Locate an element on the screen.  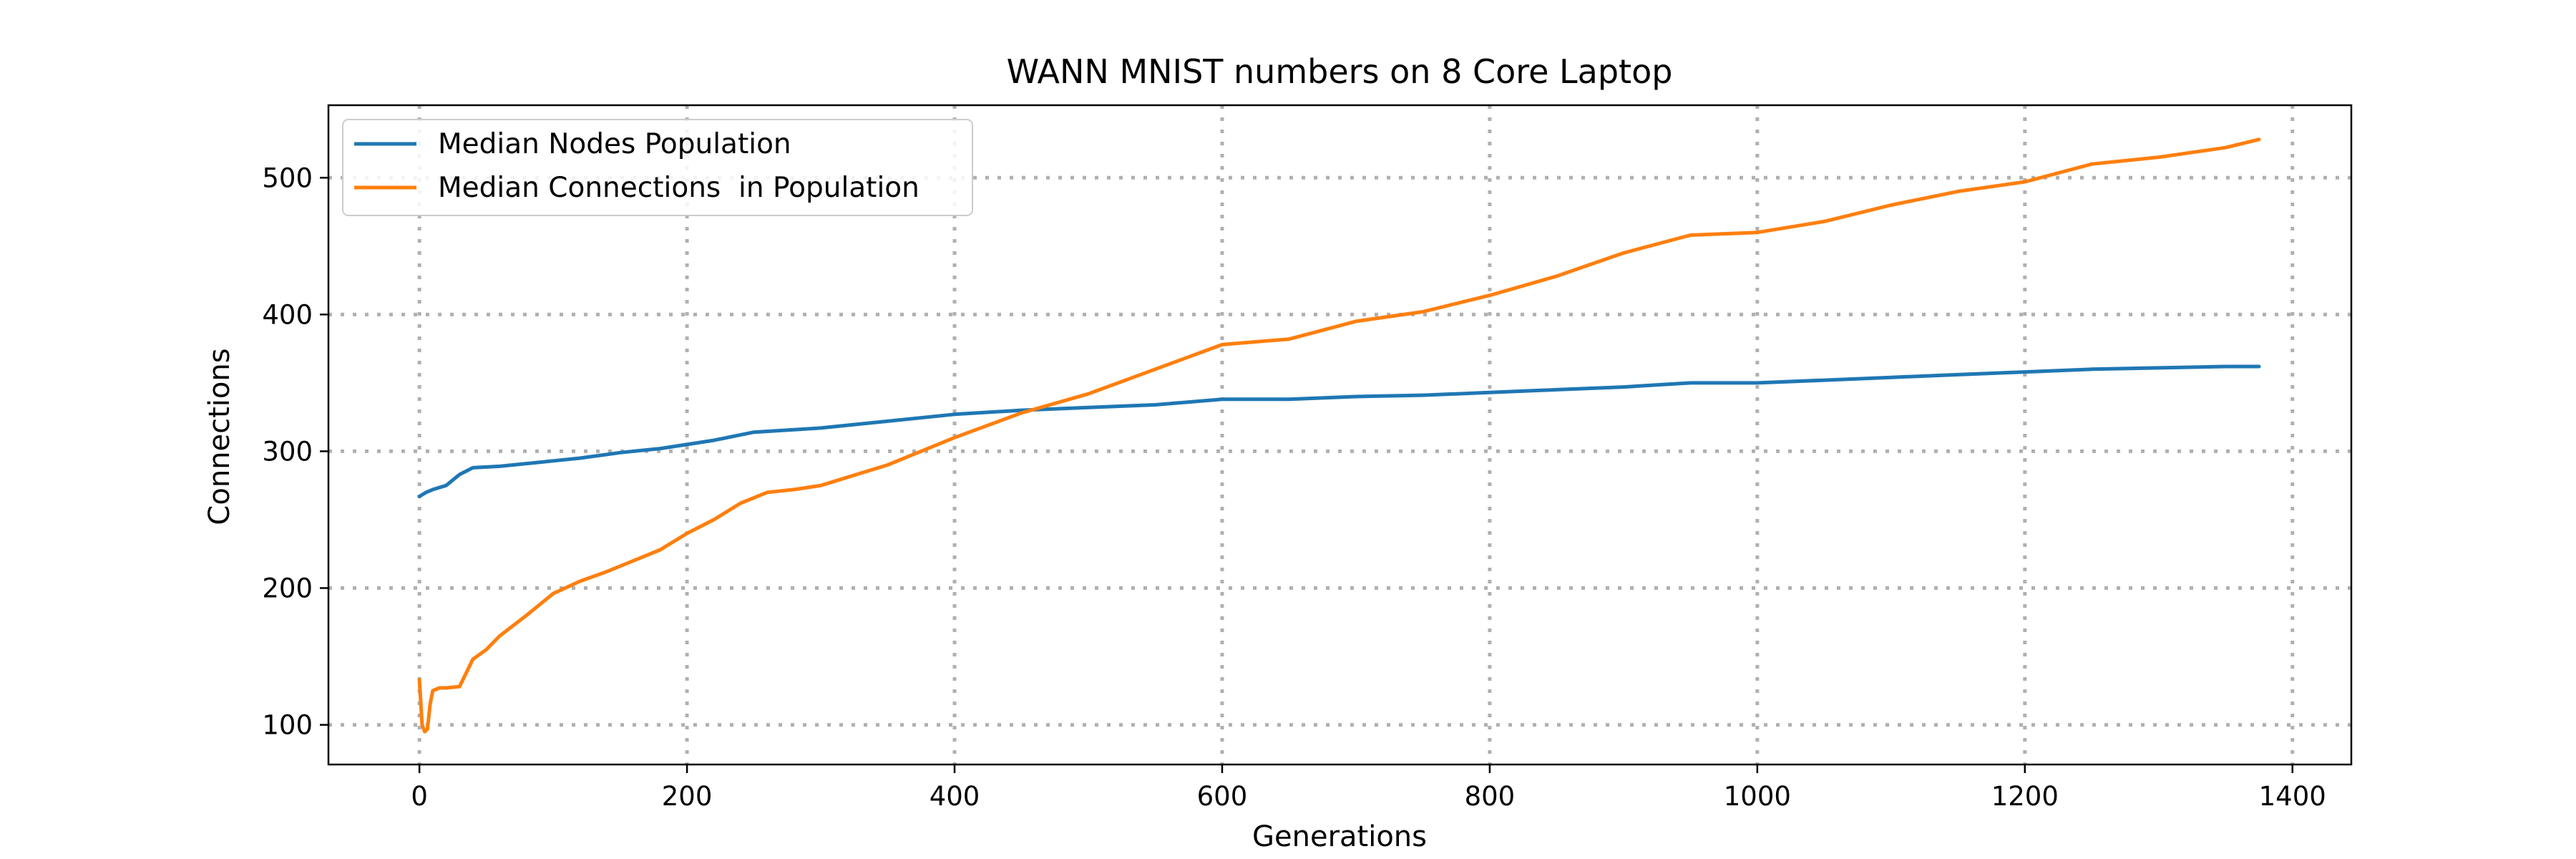
legend-box is located at coordinates (657, 167).